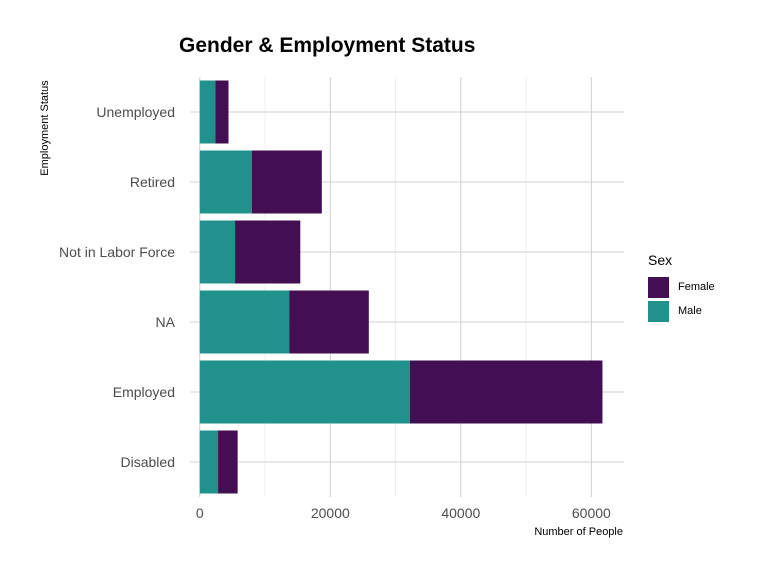 The width and height of the screenshot is (768, 576). I want to click on legend-label-female: Female, so click(696, 287).